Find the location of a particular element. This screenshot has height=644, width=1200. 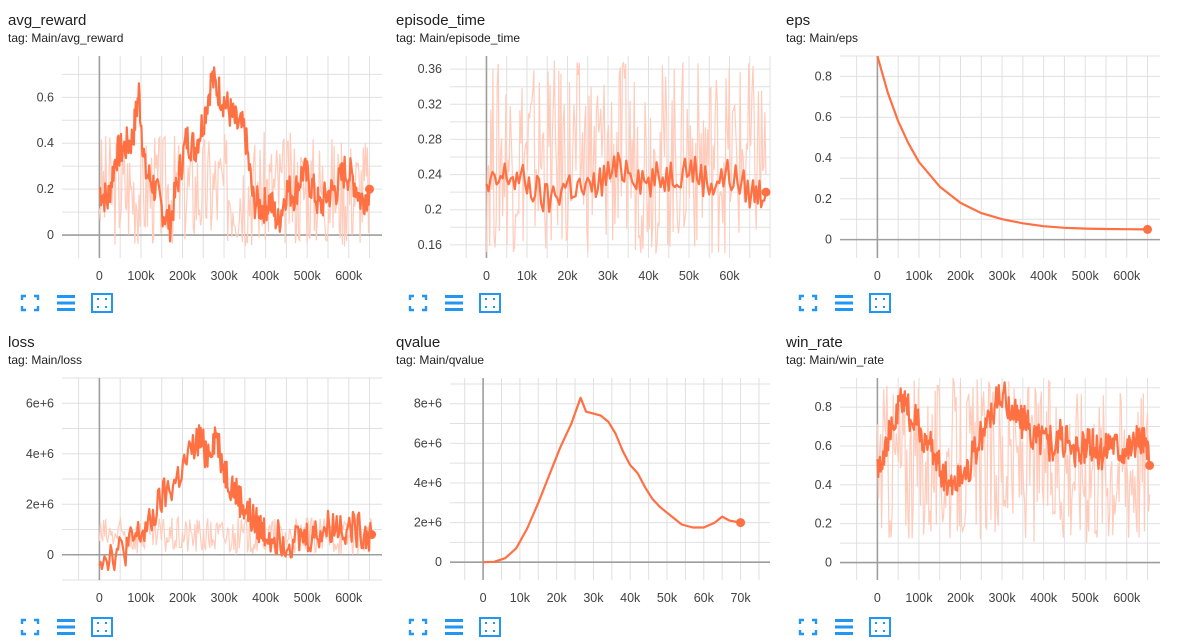

y-tick-label: 0.16 is located at coordinates (430, 245).